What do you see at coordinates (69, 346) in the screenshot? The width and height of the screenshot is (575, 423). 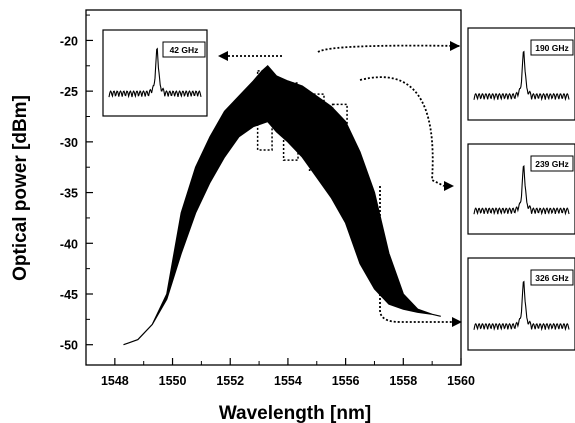 I see `y-tick-label: -50` at bounding box center [69, 346].